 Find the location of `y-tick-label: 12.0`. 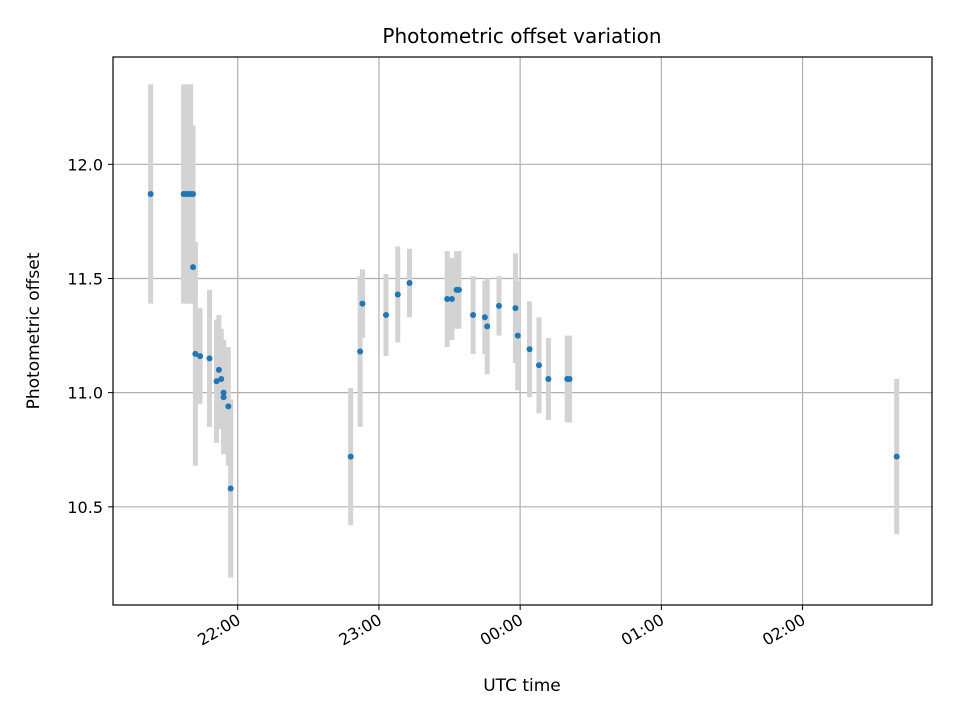

y-tick-label: 12.0 is located at coordinates (85, 164).